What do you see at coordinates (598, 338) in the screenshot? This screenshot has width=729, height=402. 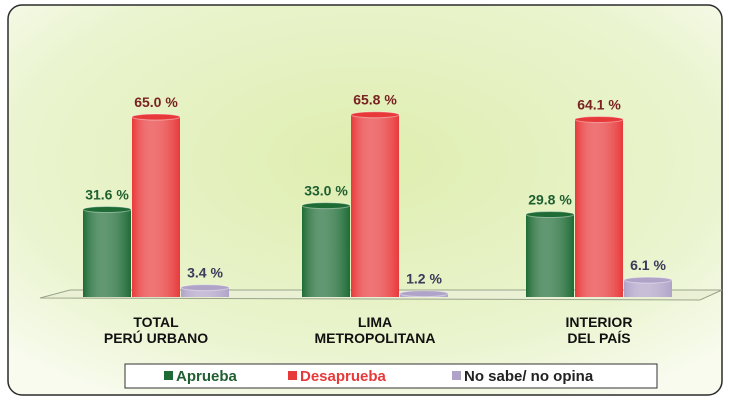 I see `category-label: DEL PAÍS` at bounding box center [598, 338].